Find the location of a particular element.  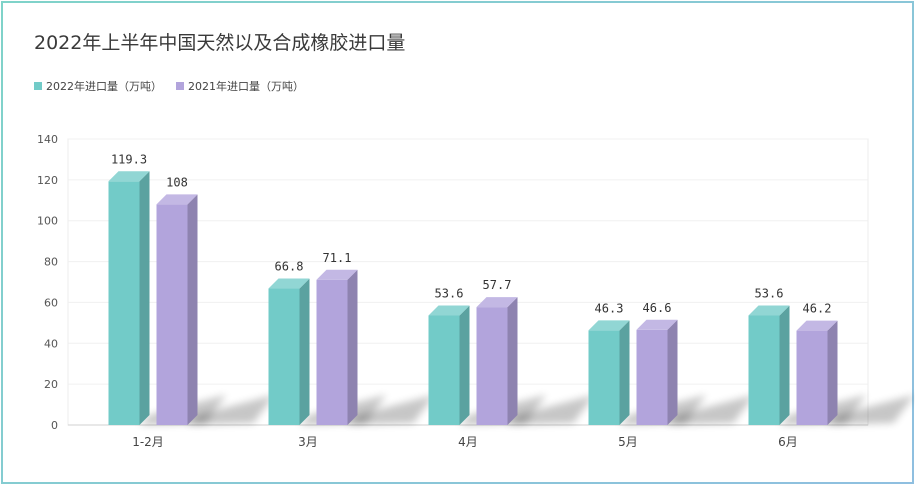

data-label: 46.2 is located at coordinates (817, 309).